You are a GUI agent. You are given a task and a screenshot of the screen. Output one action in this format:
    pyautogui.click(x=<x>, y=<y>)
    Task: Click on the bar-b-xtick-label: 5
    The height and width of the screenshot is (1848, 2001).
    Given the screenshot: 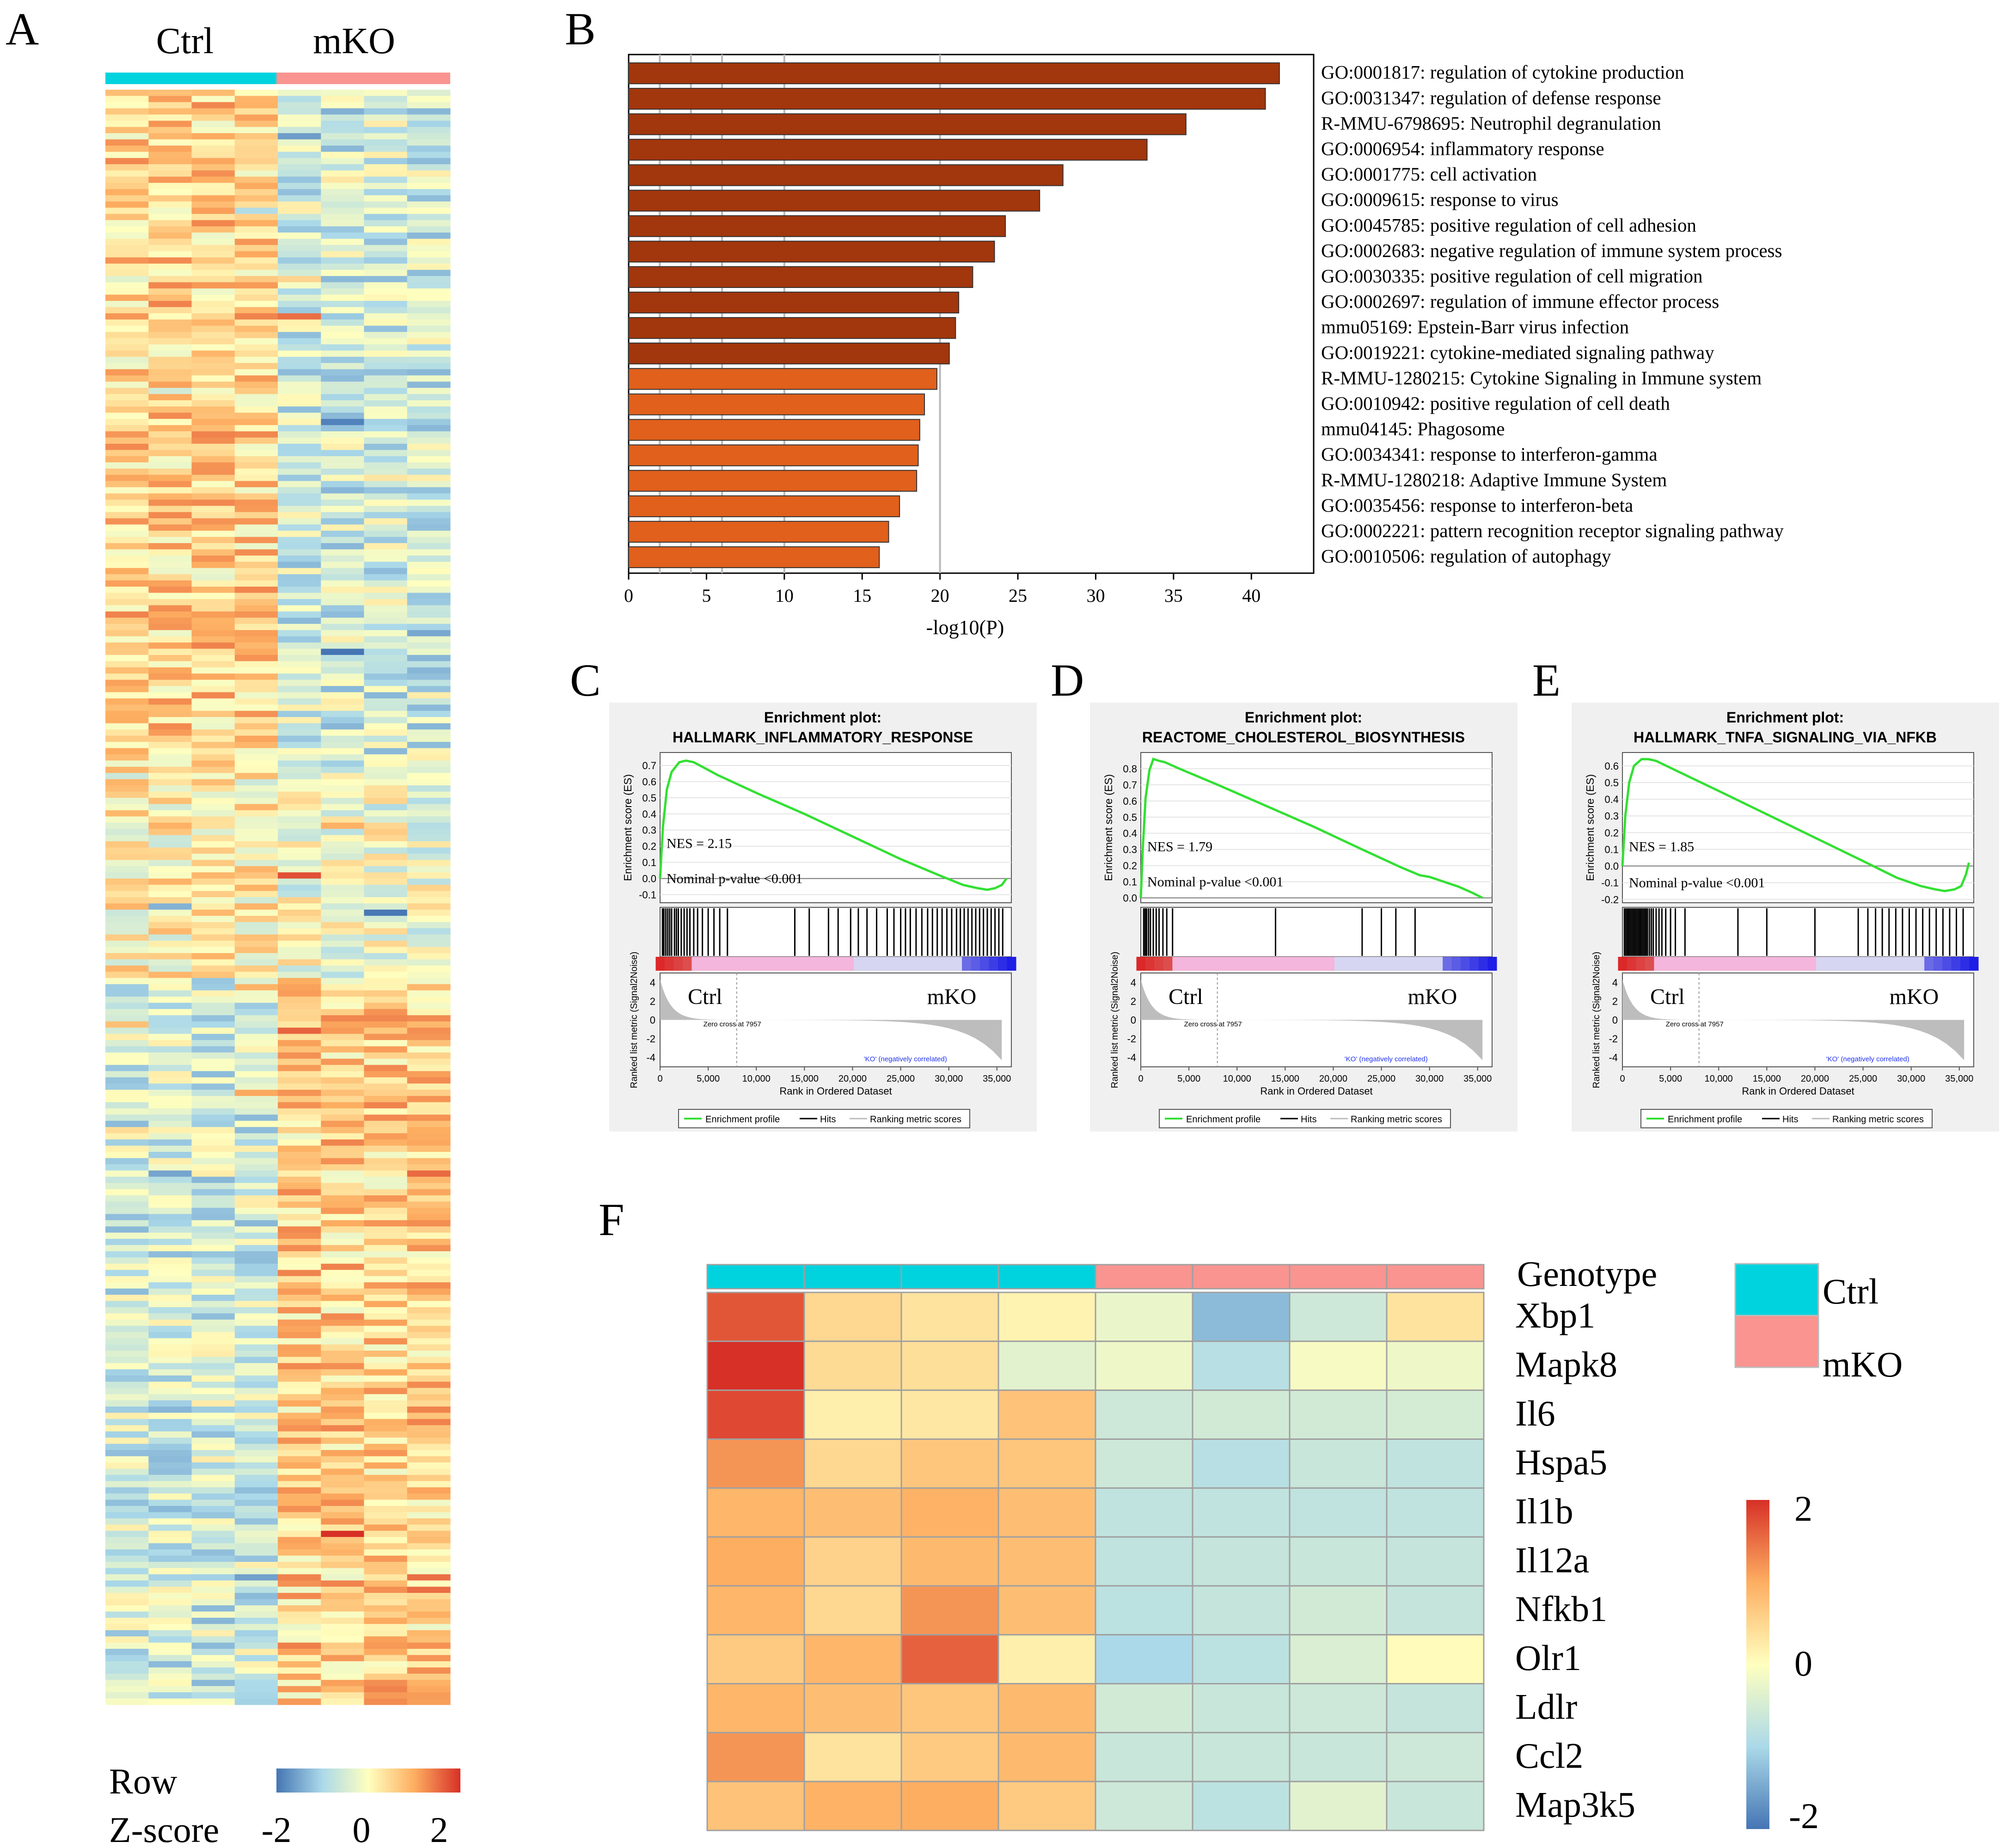 What is the action you would take?
    pyautogui.click(x=706, y=595)
    